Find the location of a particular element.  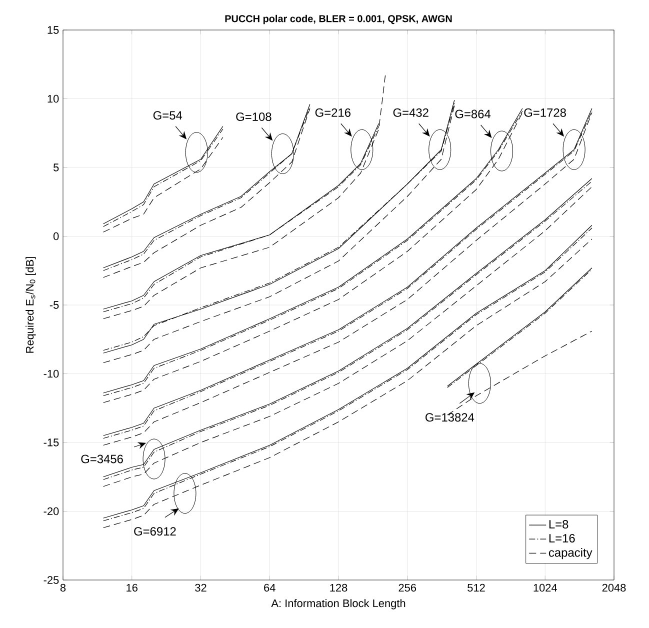

annotation: G=13824 is located at coordinates (450, 417).